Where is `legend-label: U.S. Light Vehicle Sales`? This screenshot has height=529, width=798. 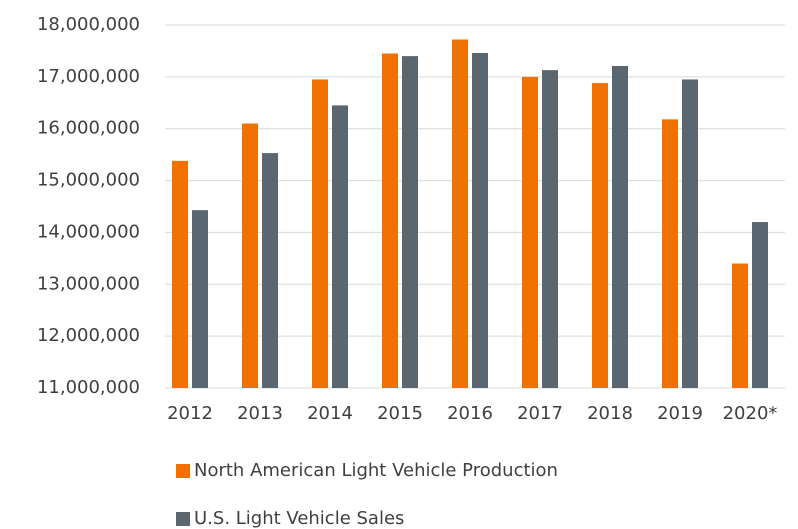 legend-label: U.S. Light Vehicle Sales is located at coordinates (299, 518).